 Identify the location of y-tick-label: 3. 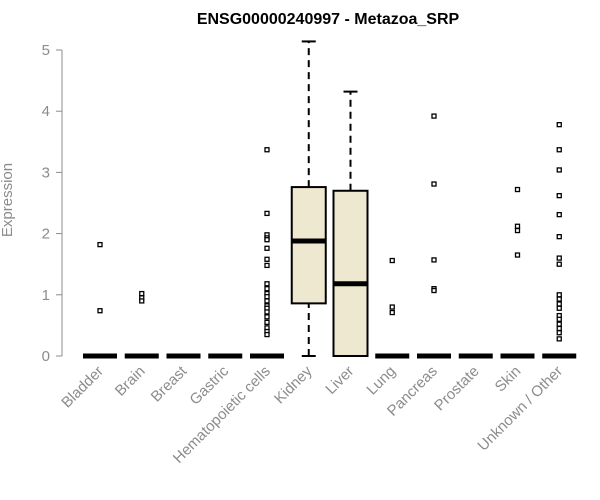
(46, 172).